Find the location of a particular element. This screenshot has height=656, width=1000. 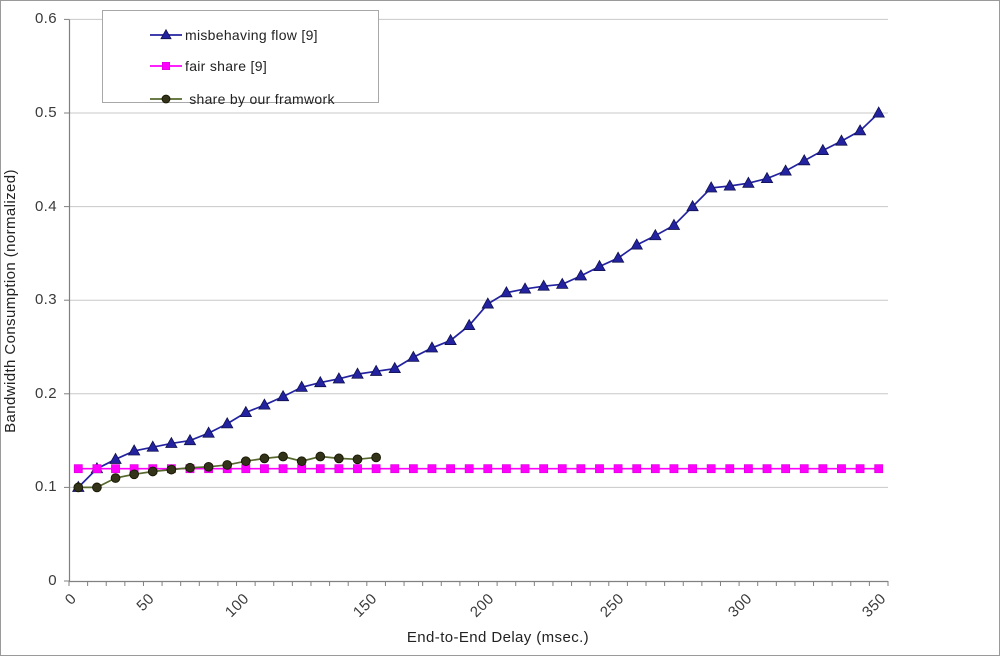

legend-swatch-circle-icon is located at coordinates (166, 99).